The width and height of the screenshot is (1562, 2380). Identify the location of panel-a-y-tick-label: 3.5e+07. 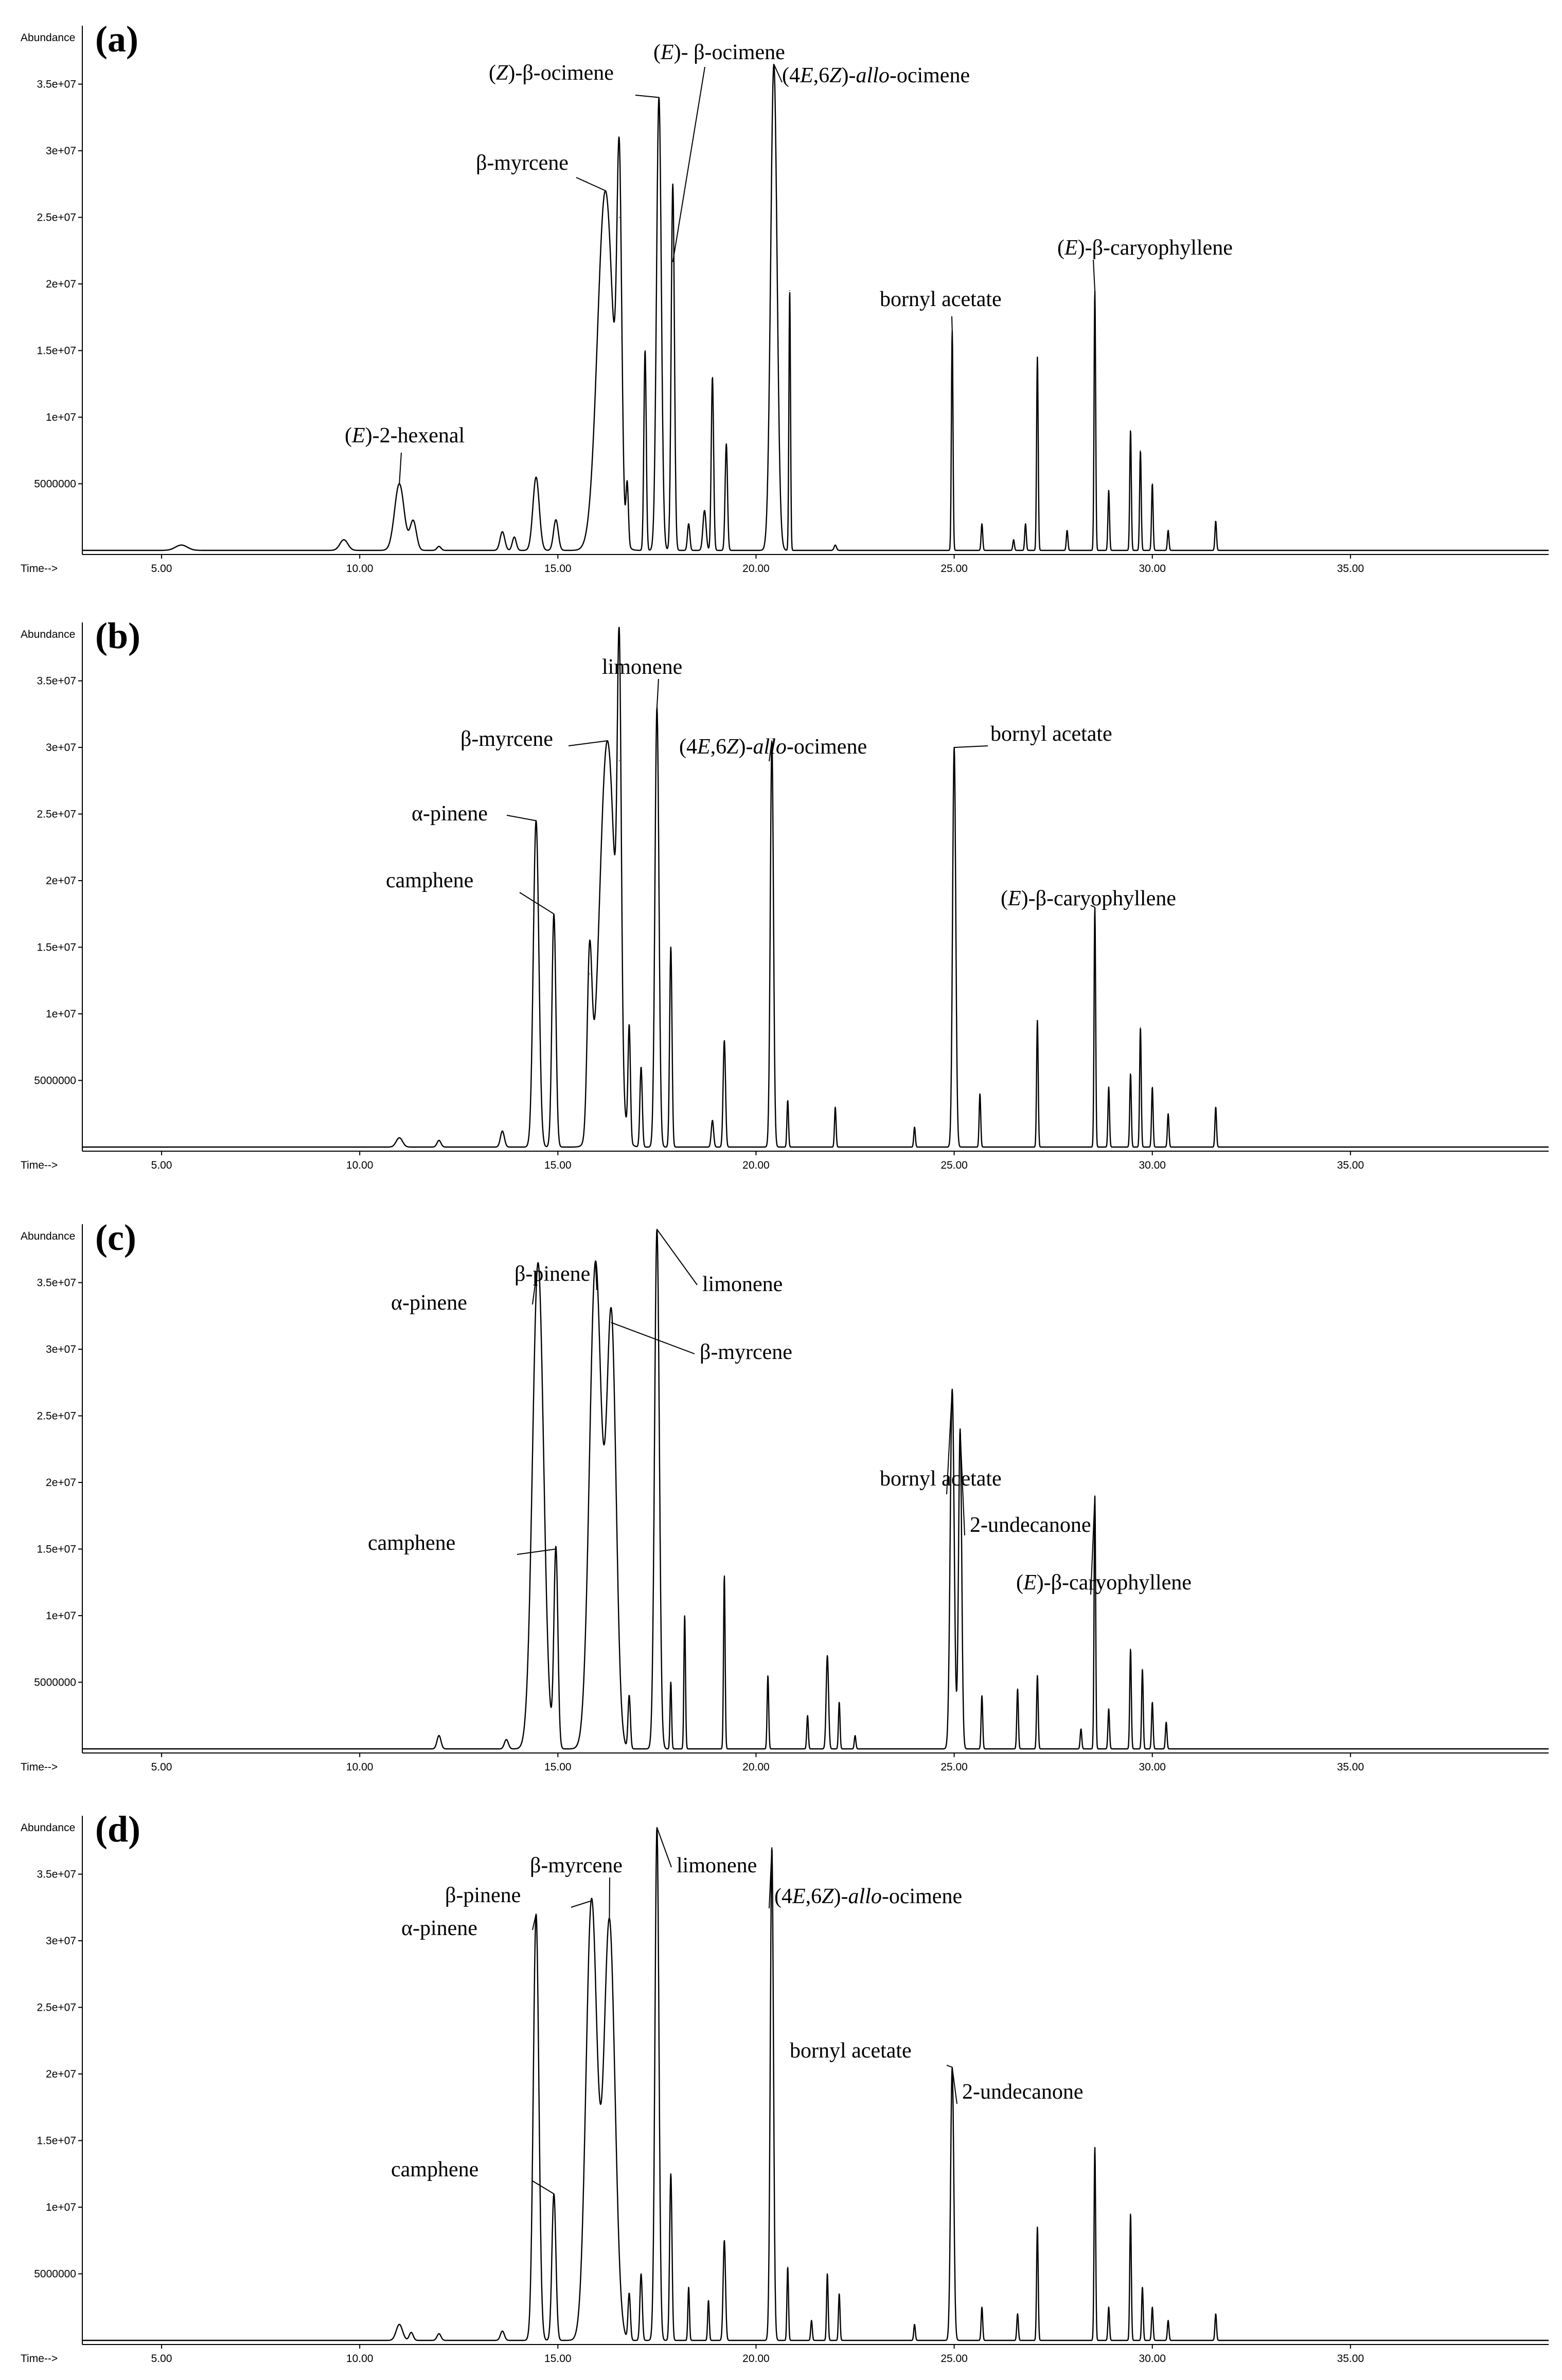
(57, 85).